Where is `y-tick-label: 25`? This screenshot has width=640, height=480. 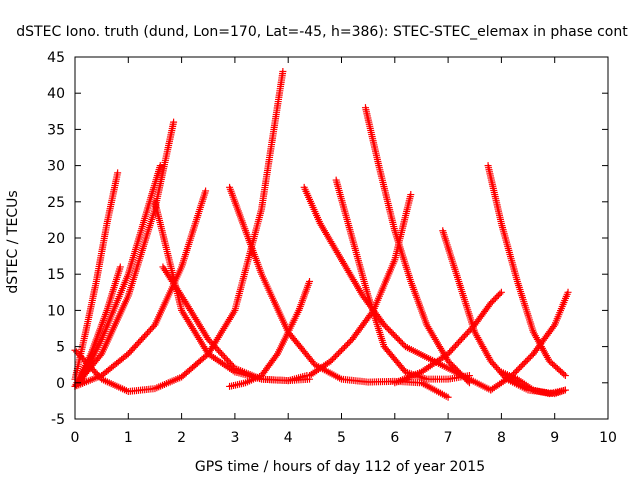
y-tick-label: 25 is located at coordinates (56, 203).